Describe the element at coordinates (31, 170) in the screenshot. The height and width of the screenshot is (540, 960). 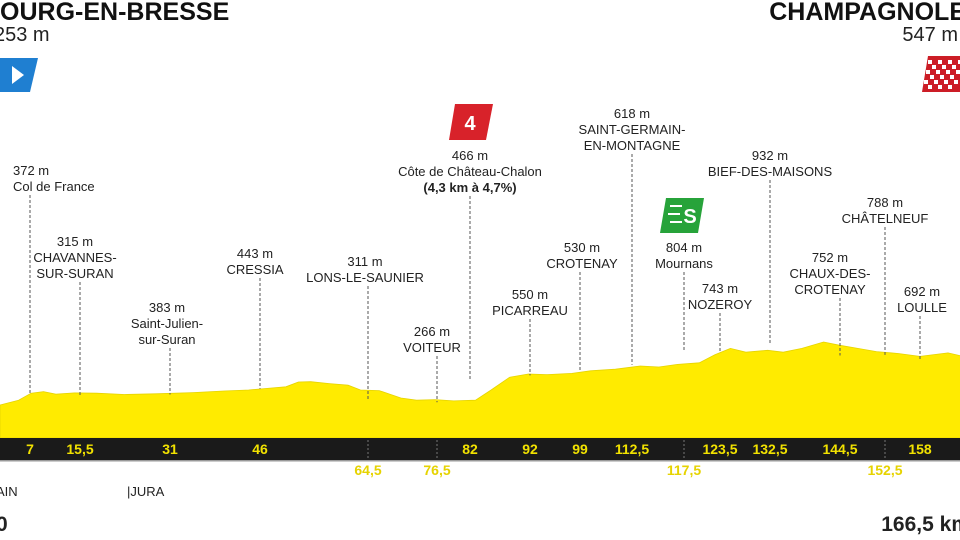
I see `annotation-altitude: 372 m` at that location.